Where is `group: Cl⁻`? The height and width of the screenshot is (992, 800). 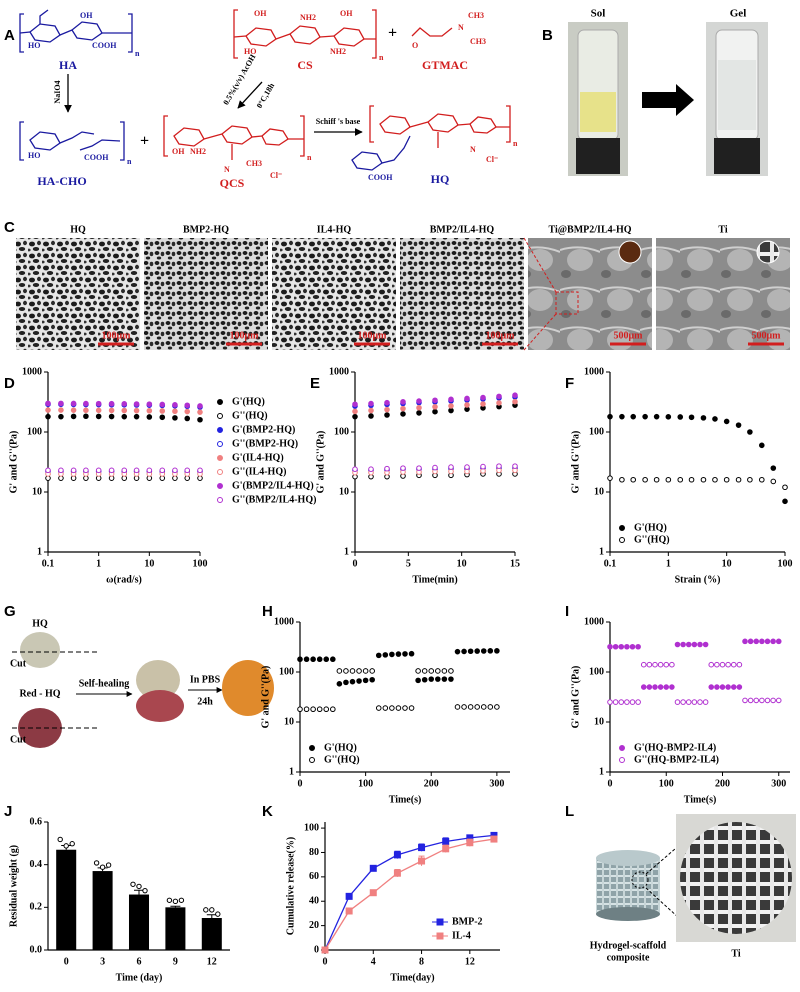
group: Cl⁻ is located at coordinates (276, 175).